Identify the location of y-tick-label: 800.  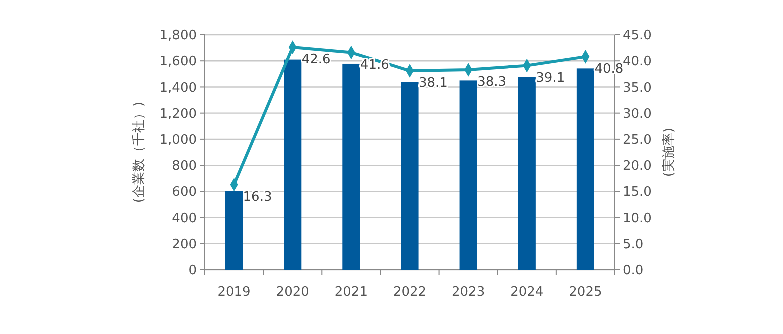
(184, 166).